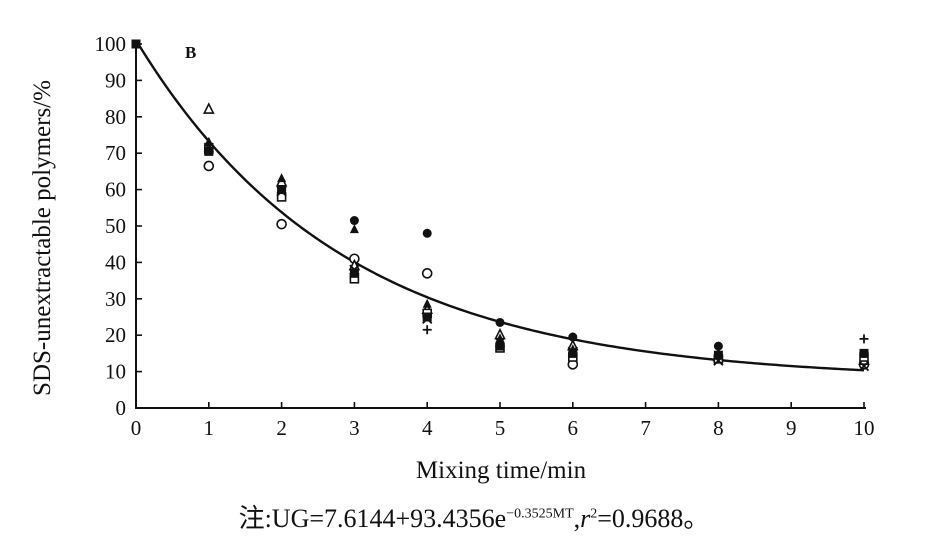 Image resolution: width=948 pixels, height=558 pixels. I want to click on caption-equation: 注:UG=7.6144+93.4356e−0.3525MT,r2=0.9688。, so click(474, 518).